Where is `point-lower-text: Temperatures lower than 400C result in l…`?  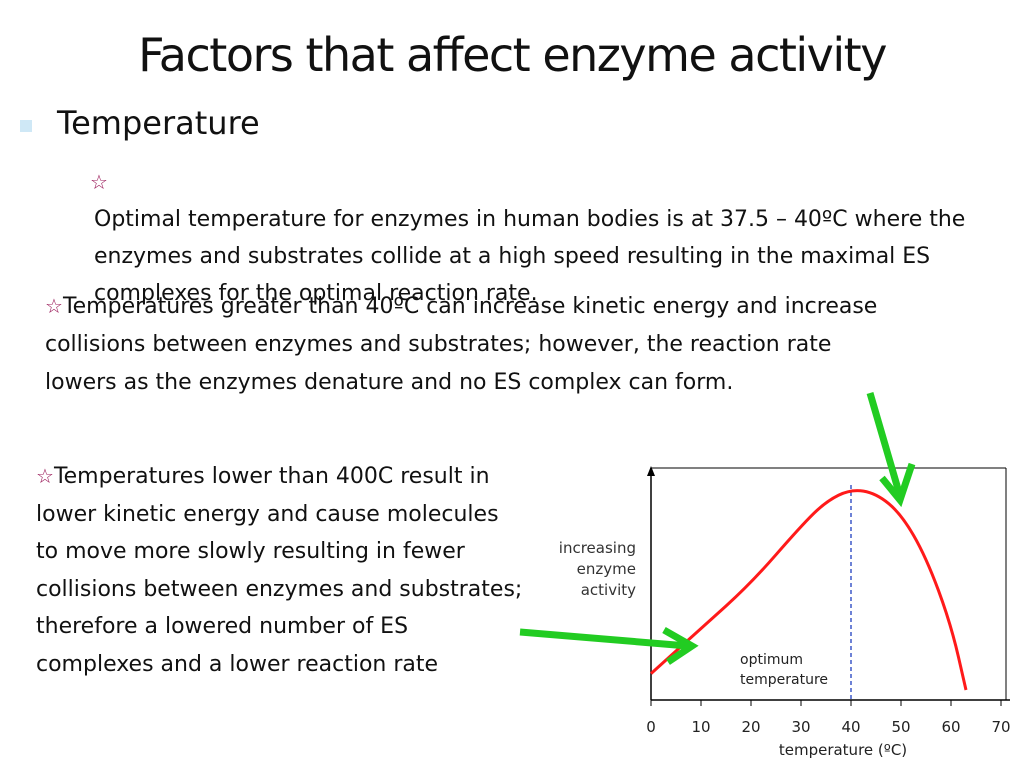 point-lower-text: Temperatures lower than 400C result in l… is located at coordinates (279, 570).